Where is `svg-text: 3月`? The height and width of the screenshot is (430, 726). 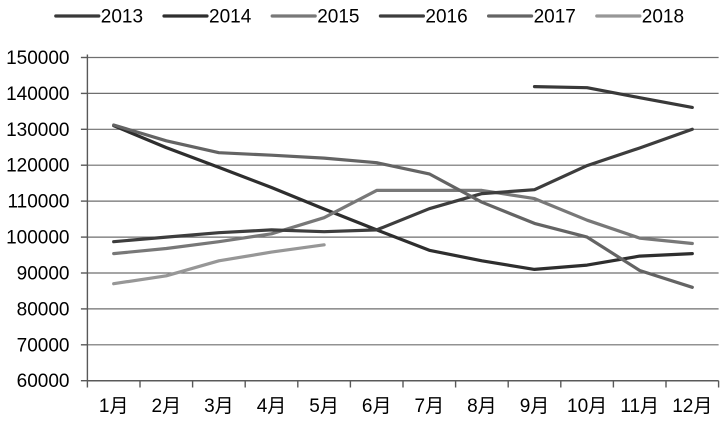 svg-text: 3月 is located at coordinates (219, 406).